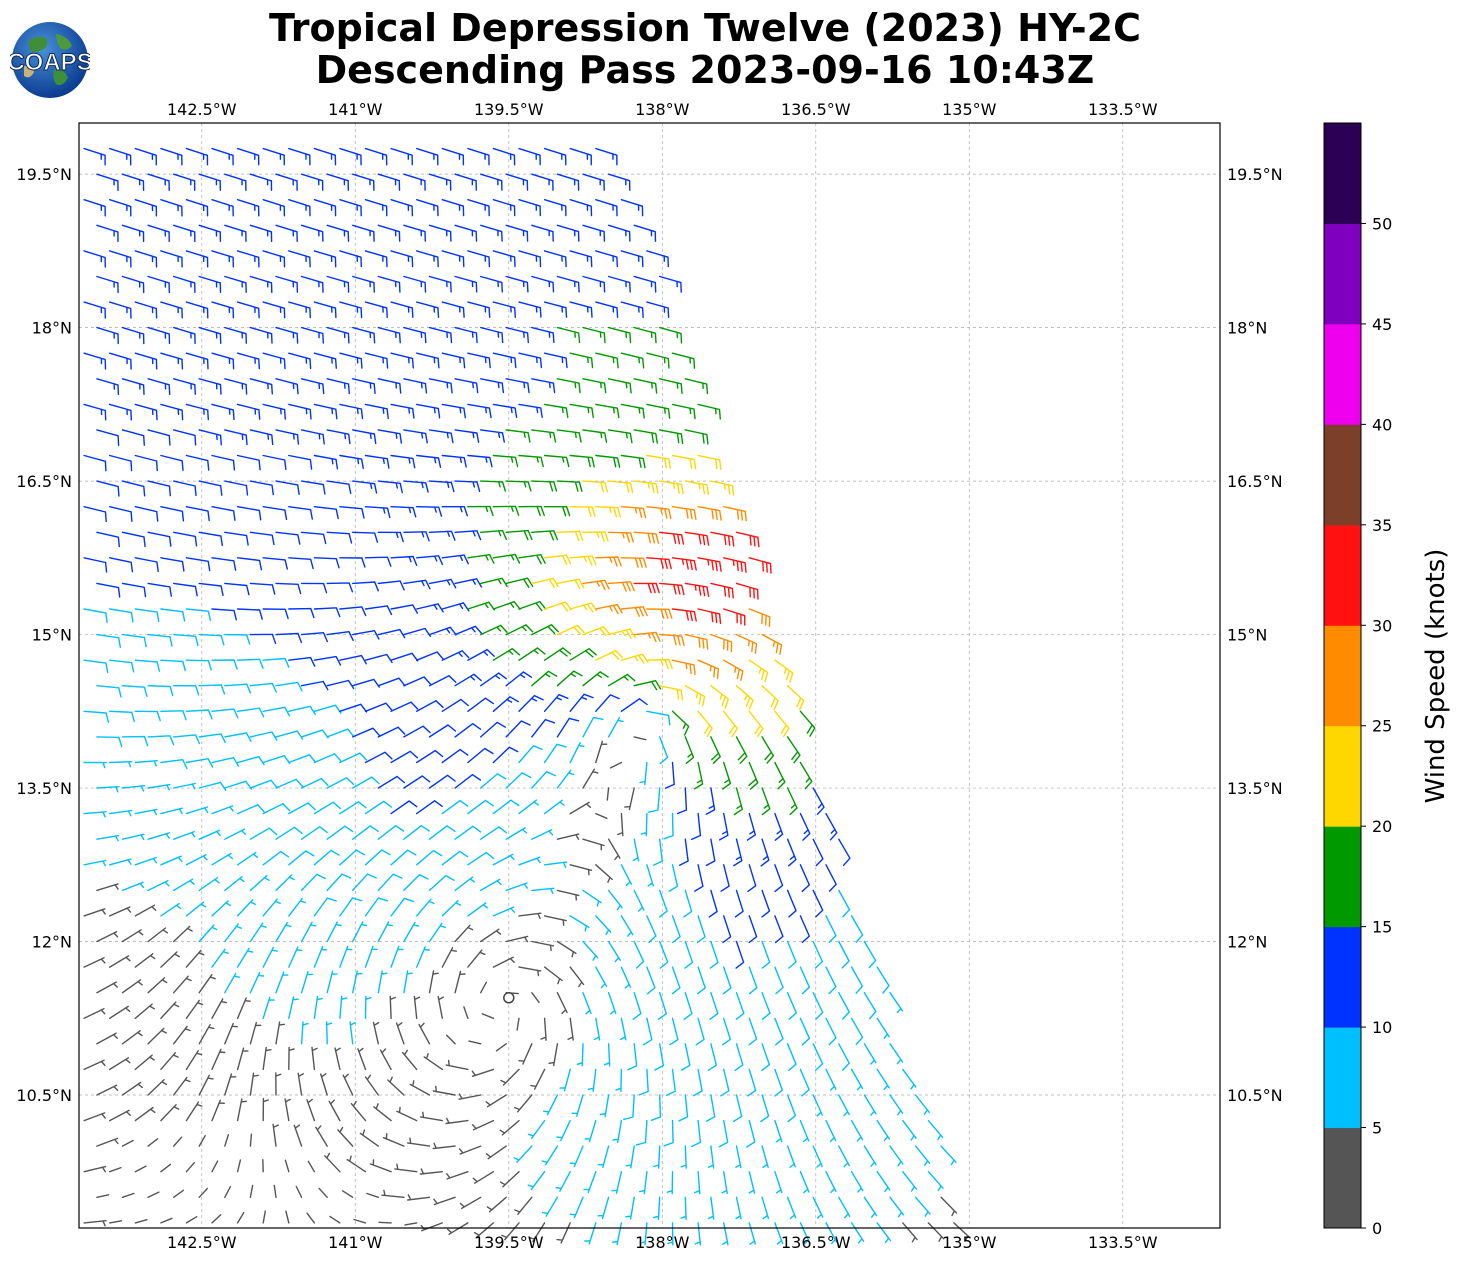  I want to click on colorbar-bin, so click(1342, 575).